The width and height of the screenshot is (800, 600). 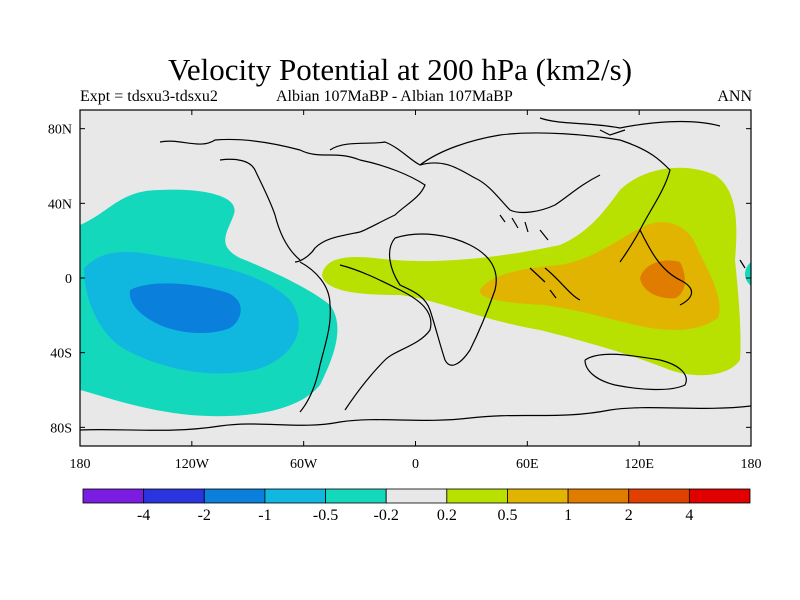 I want to click on colorbar-label: -0.5, so click(x=325, y=515).